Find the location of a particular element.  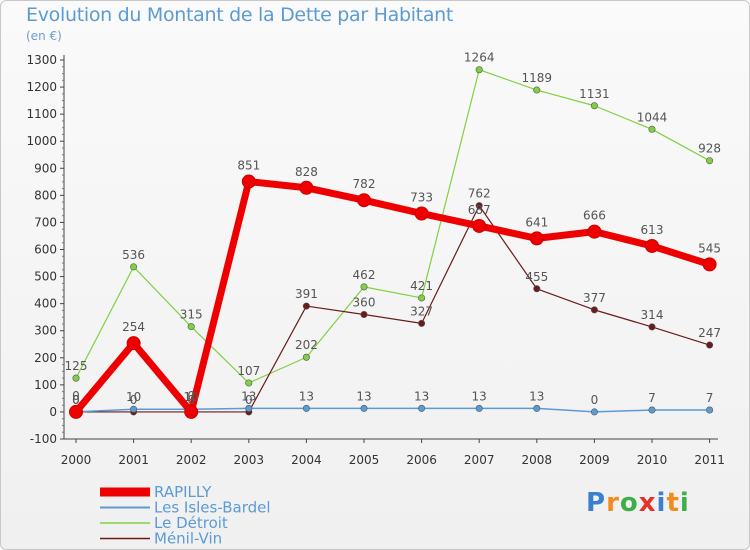

y-tick-label: 1300 is located at coordinates (41, 60).